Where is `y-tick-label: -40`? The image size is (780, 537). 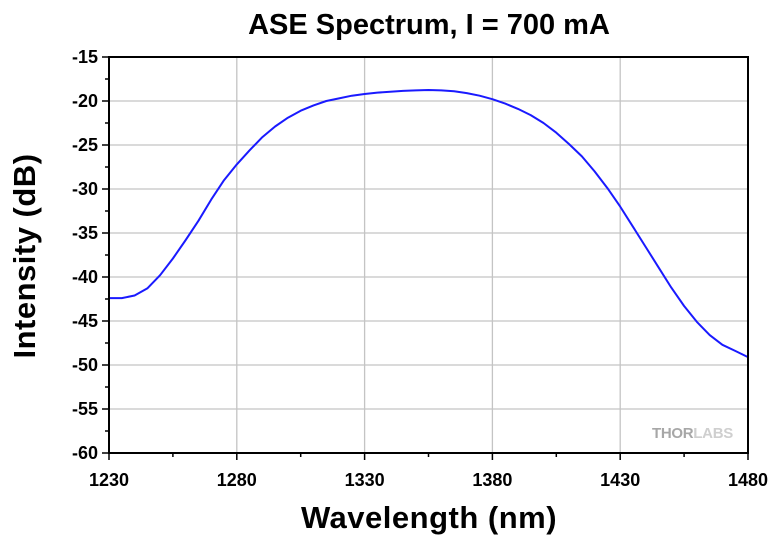 y-tick-label: -40 is located at coordinates (85, 277).